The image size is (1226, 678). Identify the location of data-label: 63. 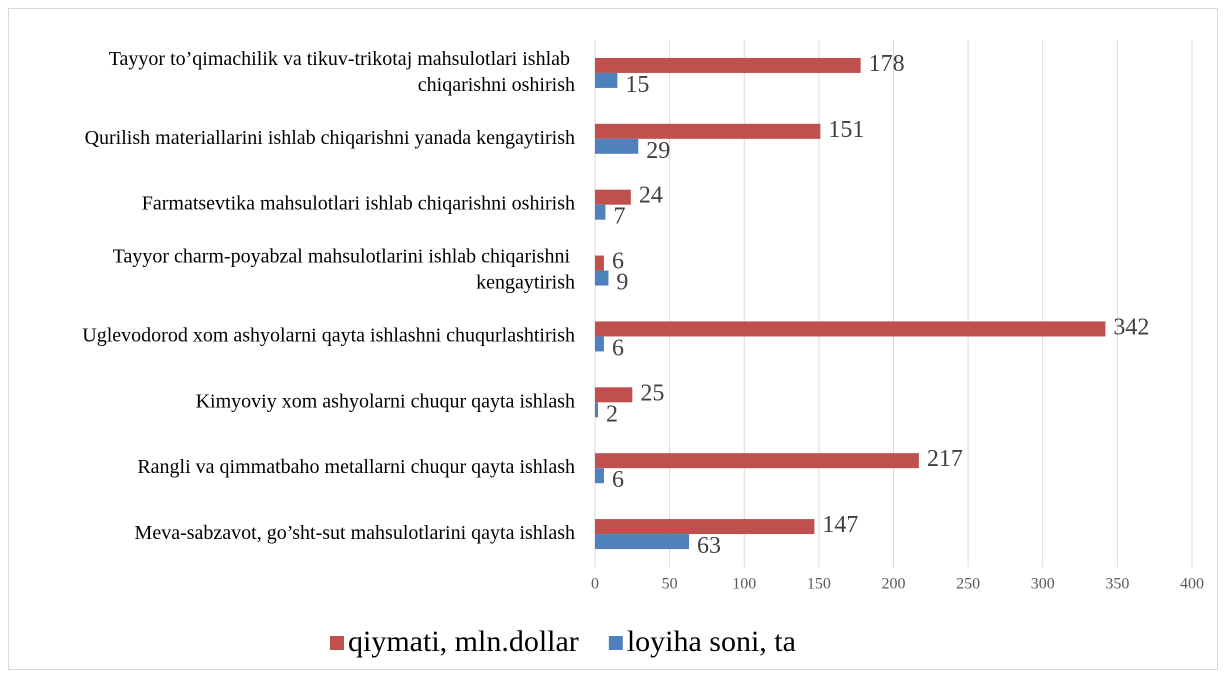
(709, 546).